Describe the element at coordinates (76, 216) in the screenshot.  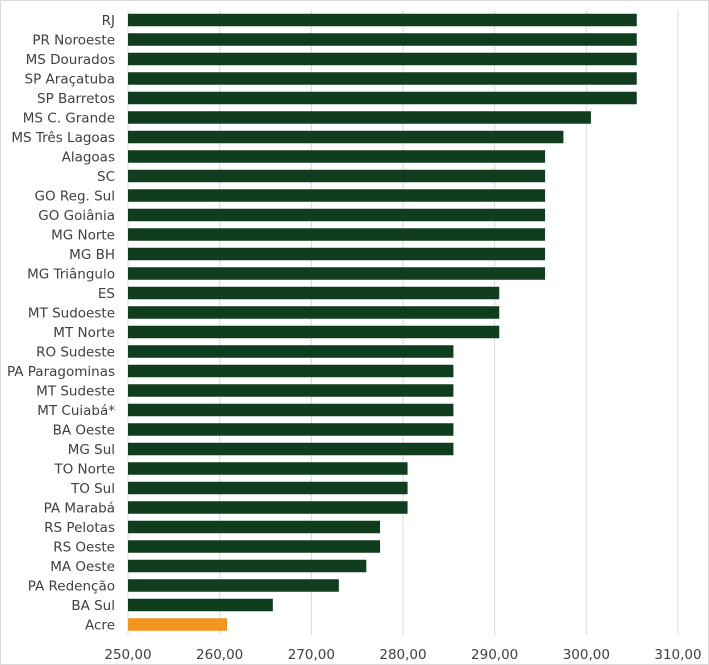
I see `category-label: GO Goiânia` at that location.